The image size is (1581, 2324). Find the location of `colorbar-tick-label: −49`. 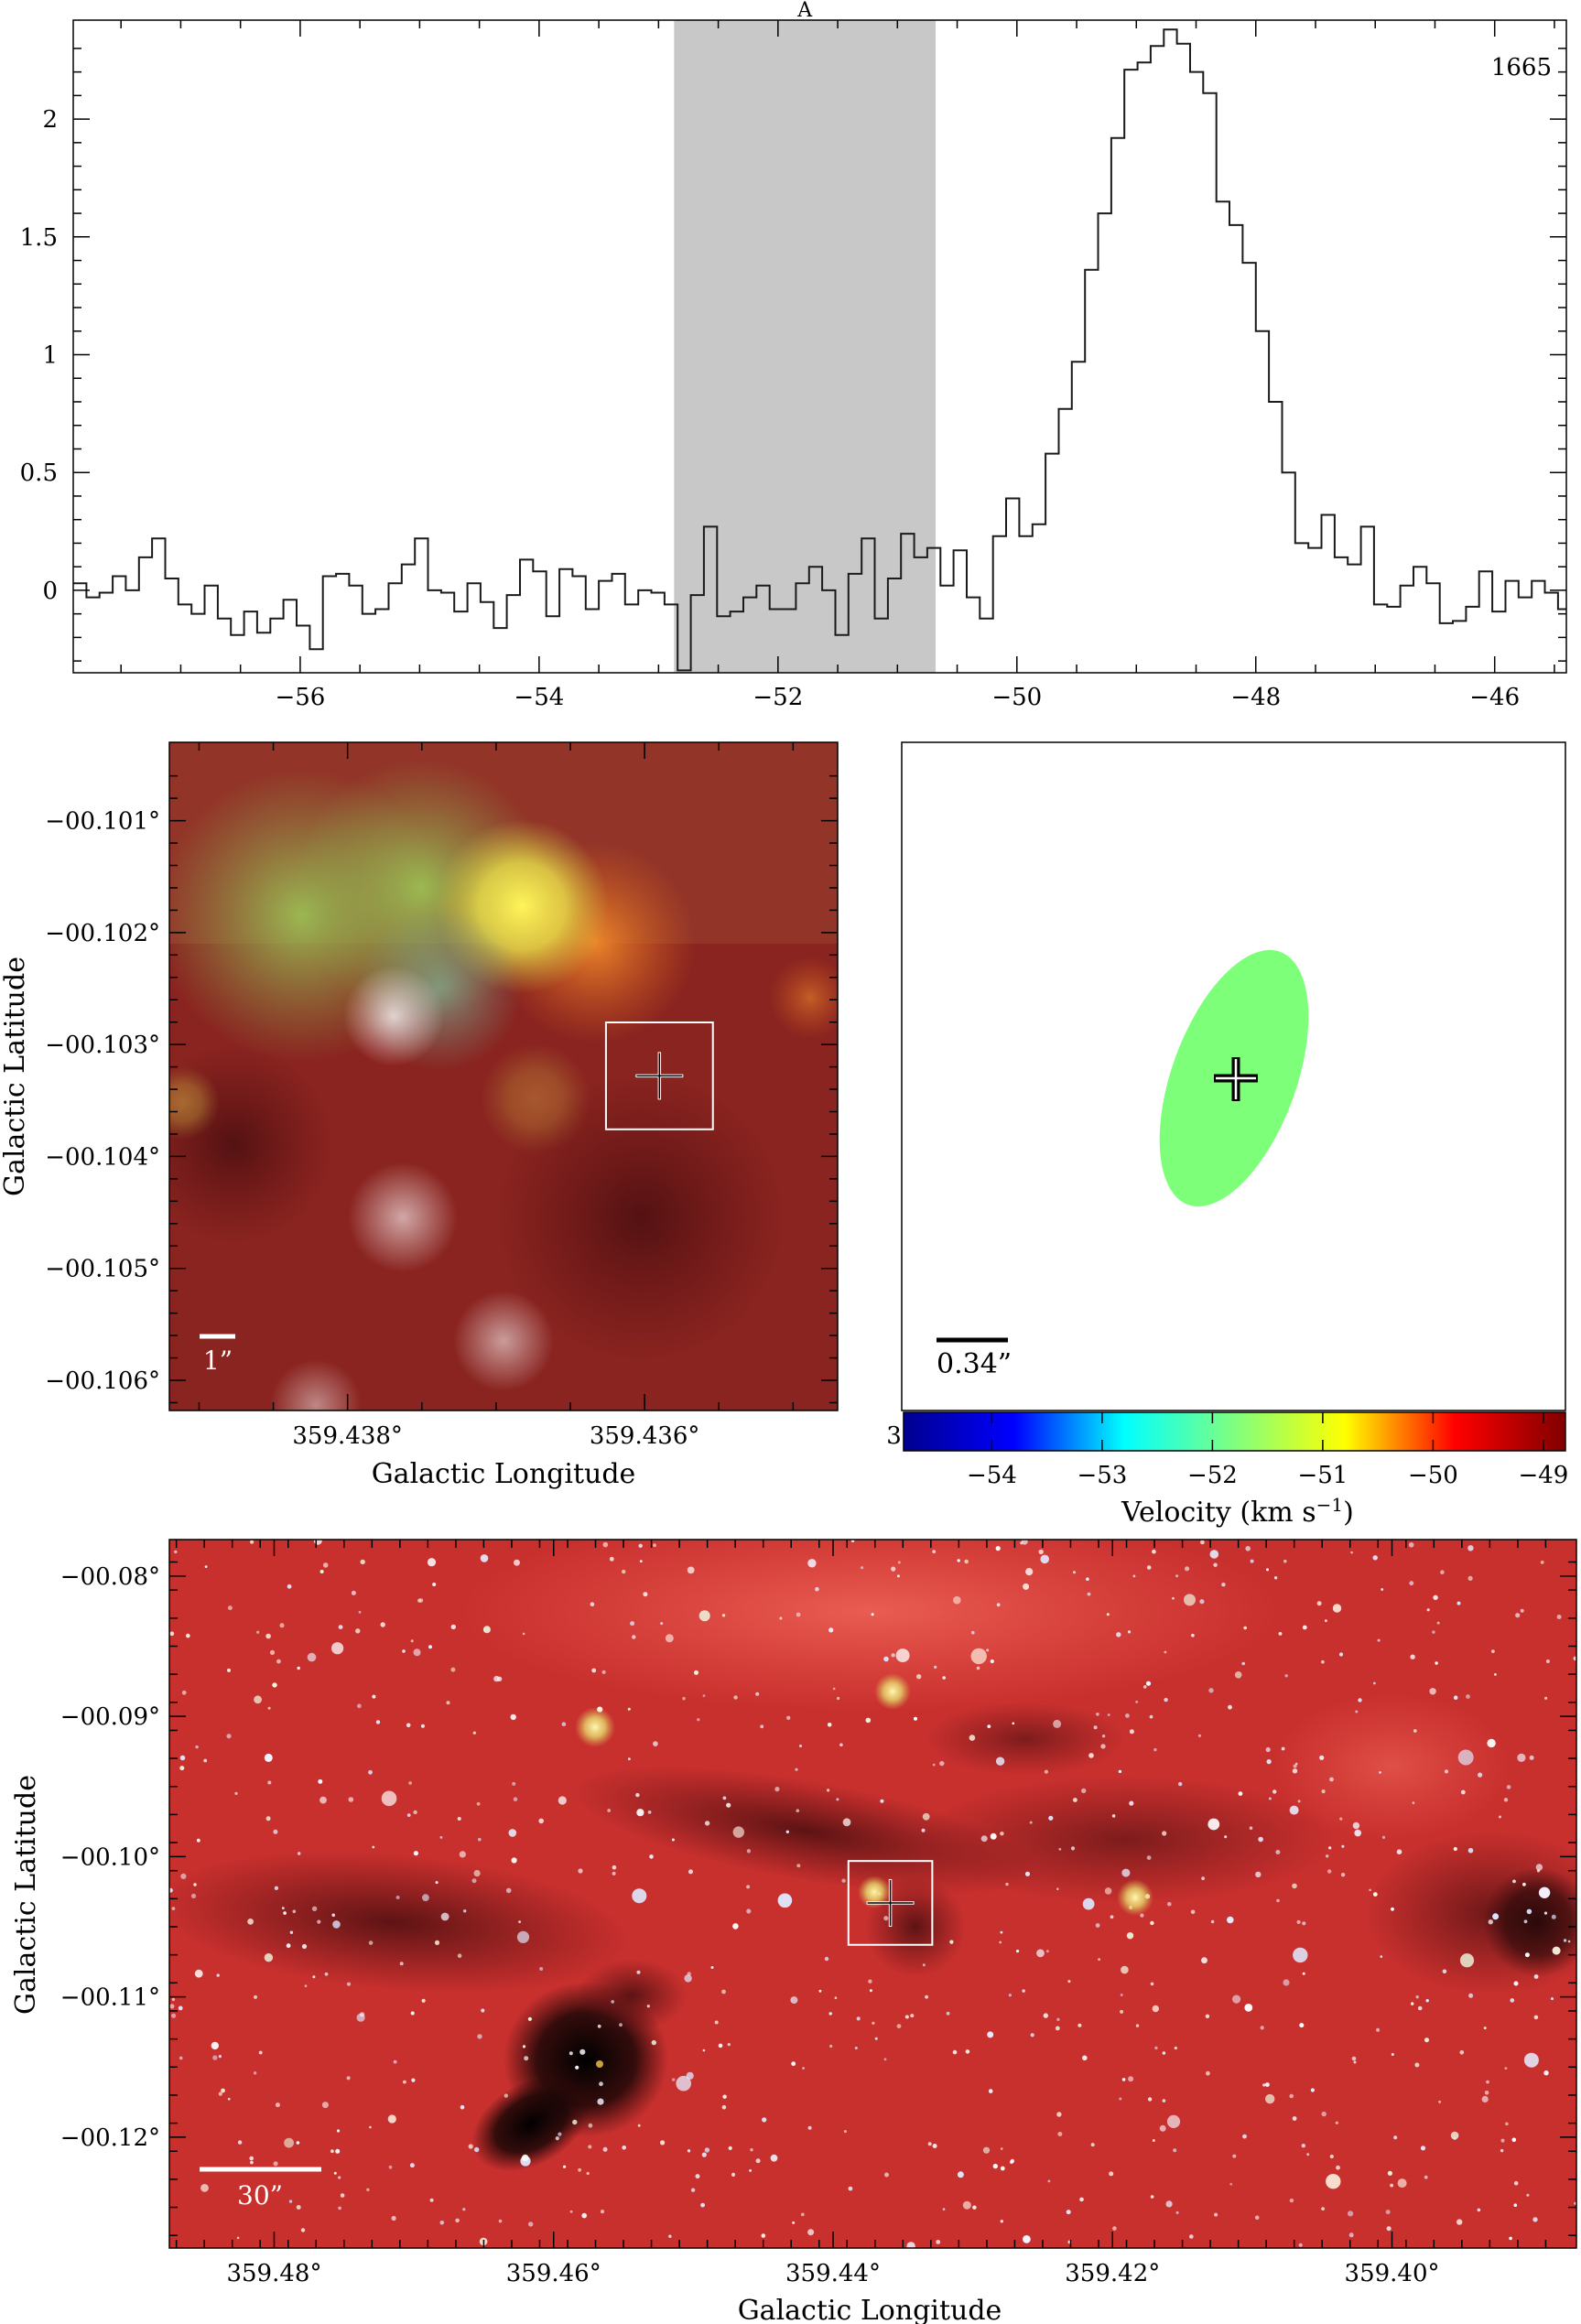

colorbar-tick-label: −49 is located at coordinates (1543, 1475).